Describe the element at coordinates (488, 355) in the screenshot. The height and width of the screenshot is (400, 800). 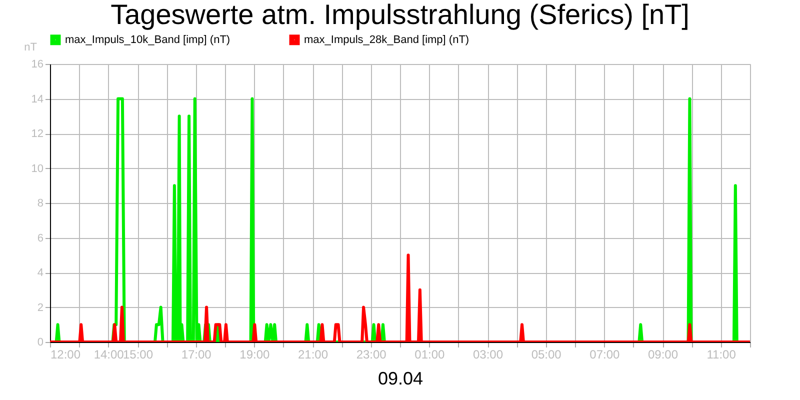
I see `x-tick-label: 03:00` at that location.